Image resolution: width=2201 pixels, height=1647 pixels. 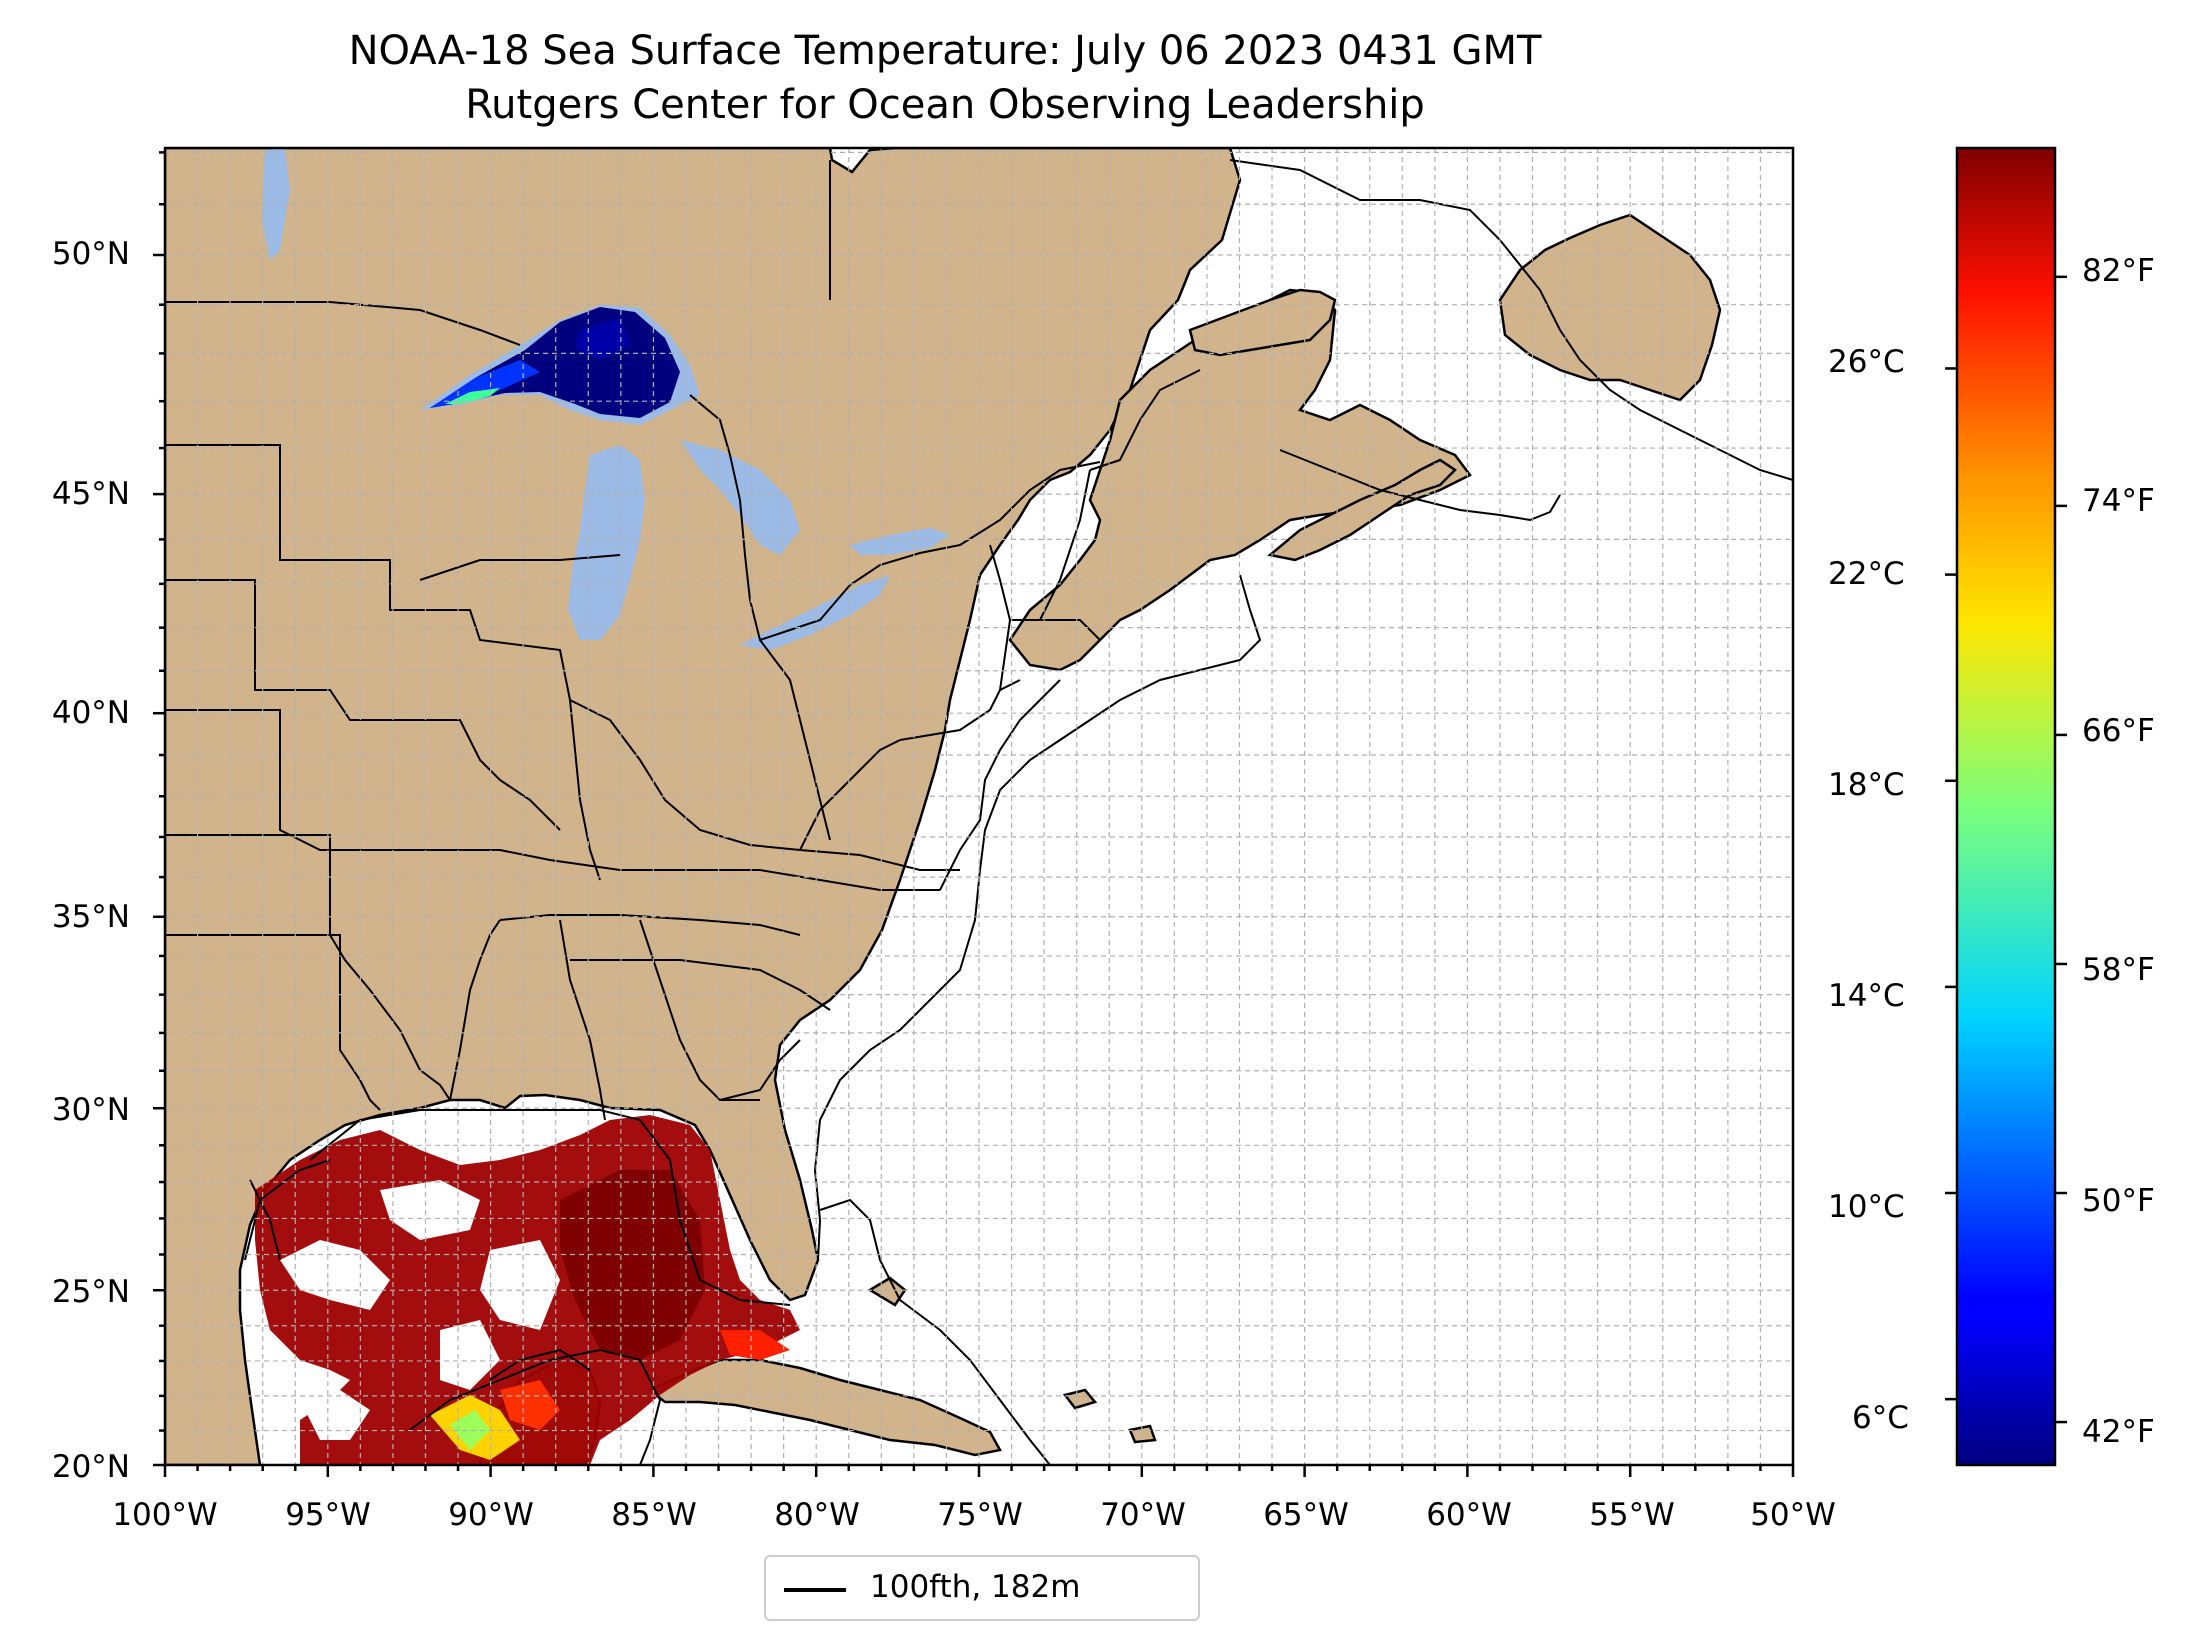 What do you see at coordinates (2118, 970) in the screenshot?
I see `cb-label-58F: 58°F` at bounding box center [2118, 970].